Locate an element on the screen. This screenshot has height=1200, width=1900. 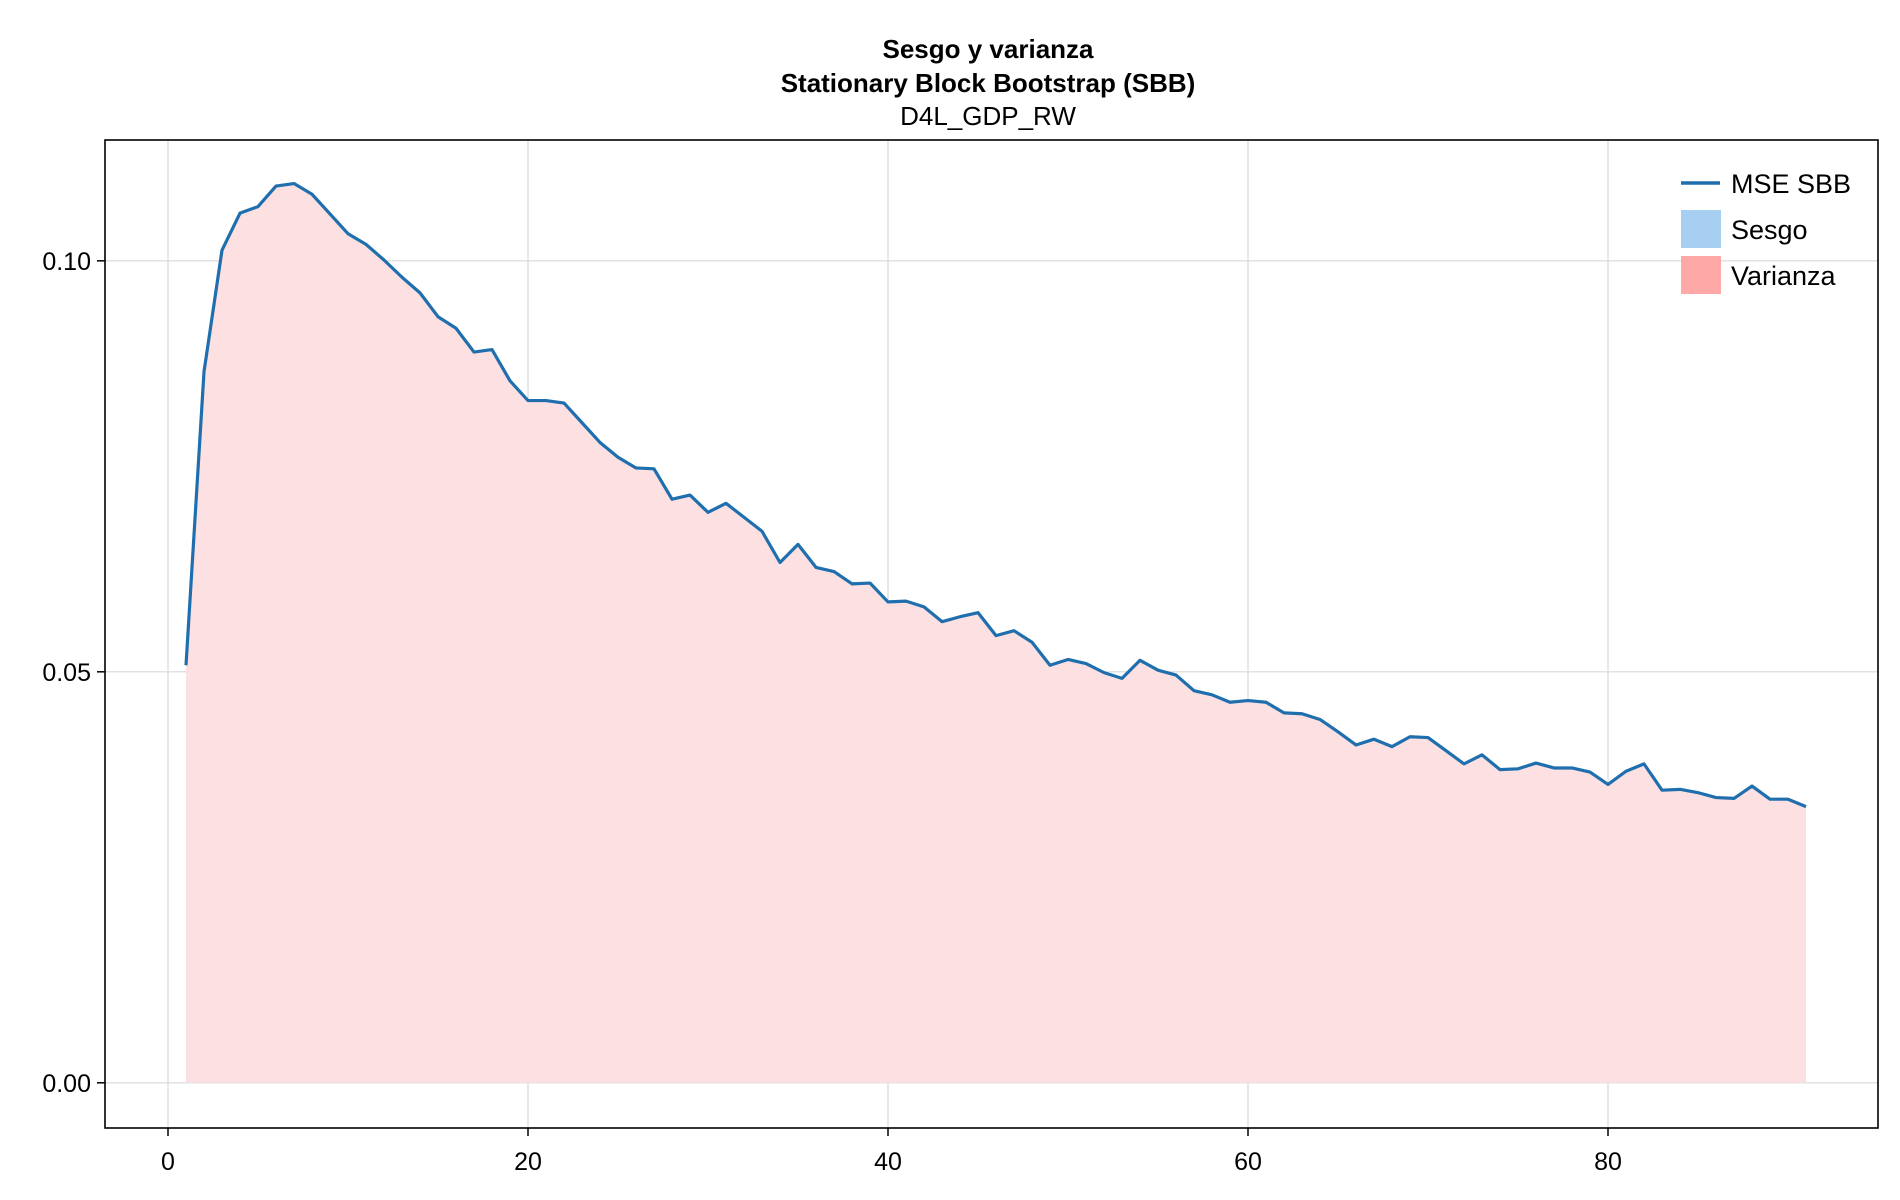
y-tick-label: 0.05 is located at coordinates (66, 673).